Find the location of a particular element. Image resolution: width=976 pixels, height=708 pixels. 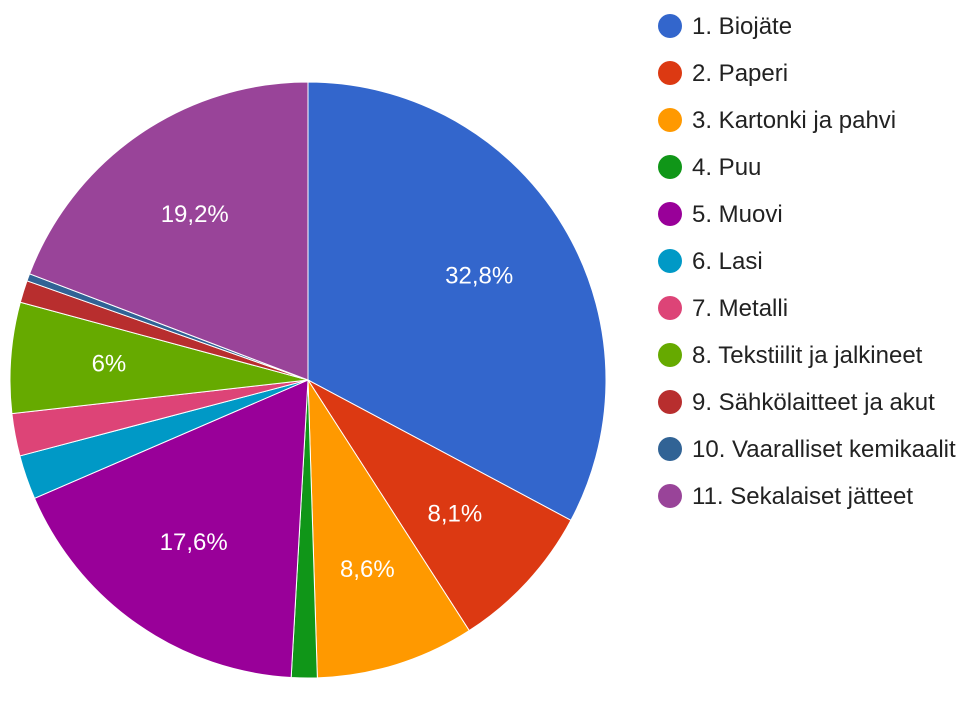

legend-label: 2. Paperi is located at coordinates (740, 73).